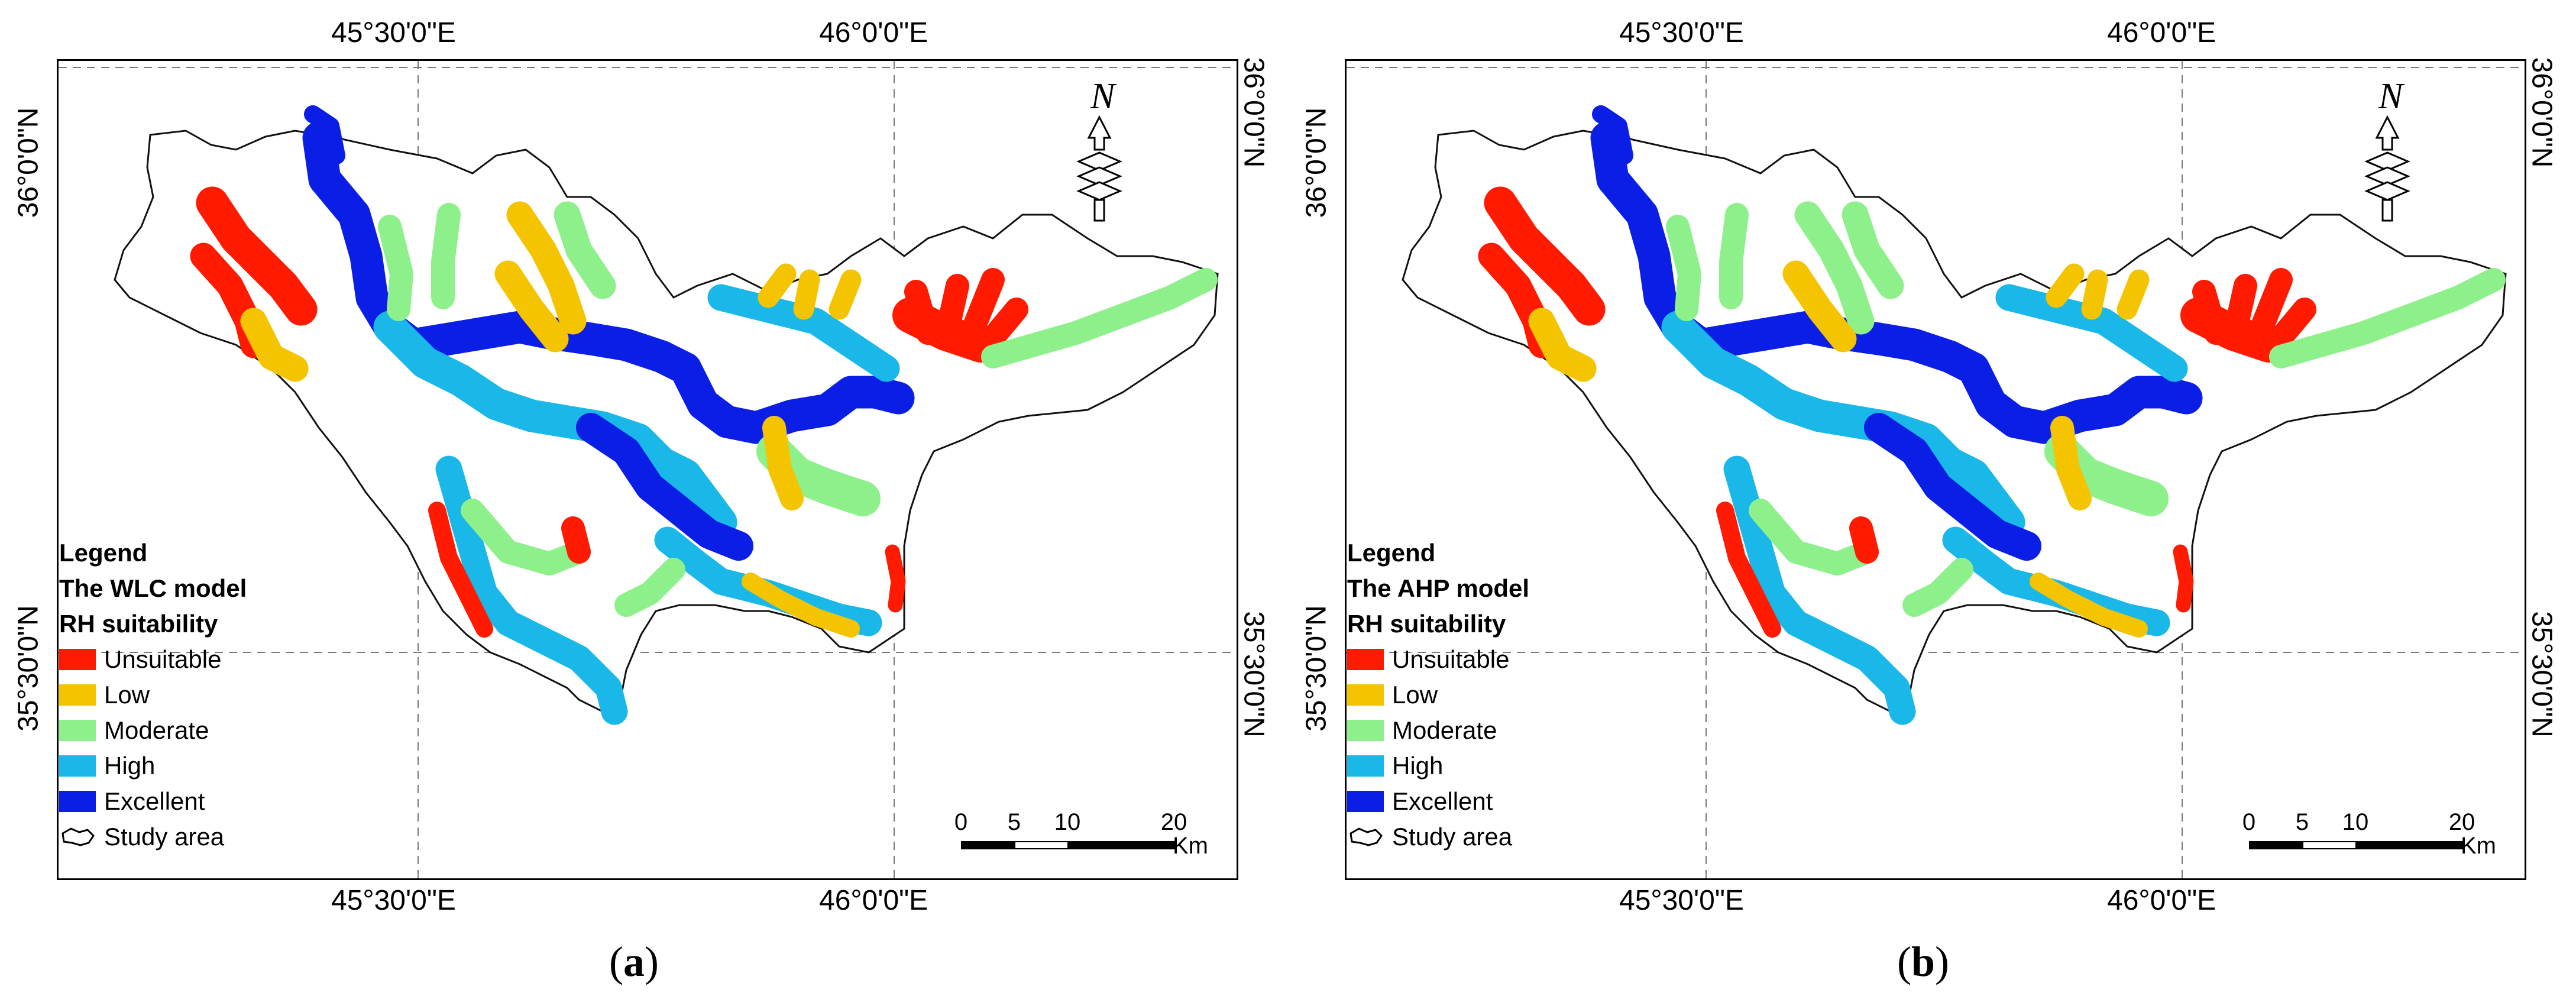  I want to click on legend-model: The AHP model, so click(1439, 588).